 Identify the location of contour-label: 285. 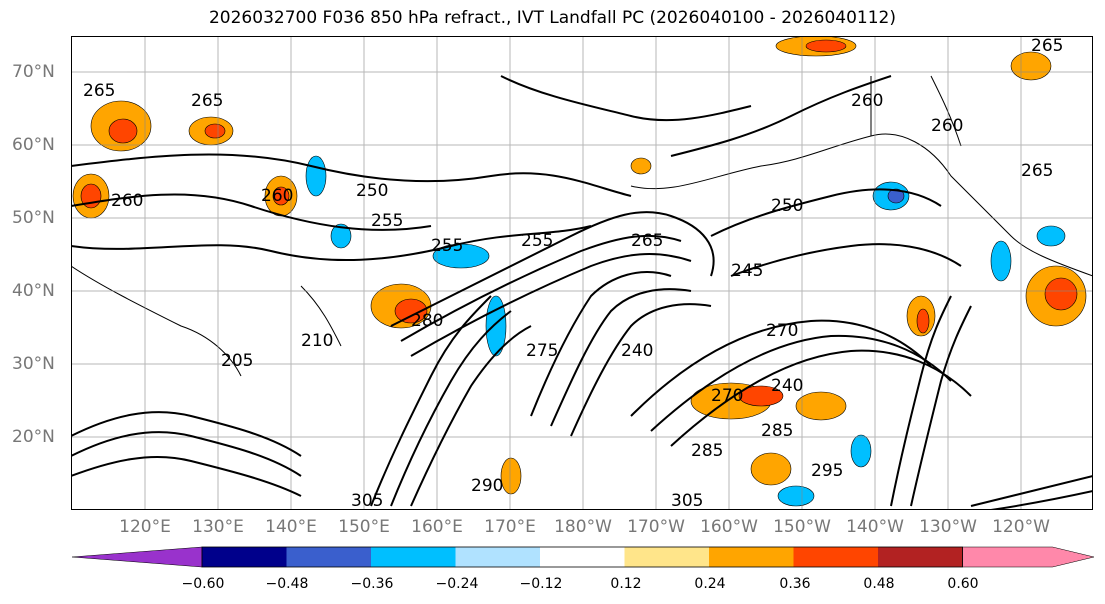
(777, 431).